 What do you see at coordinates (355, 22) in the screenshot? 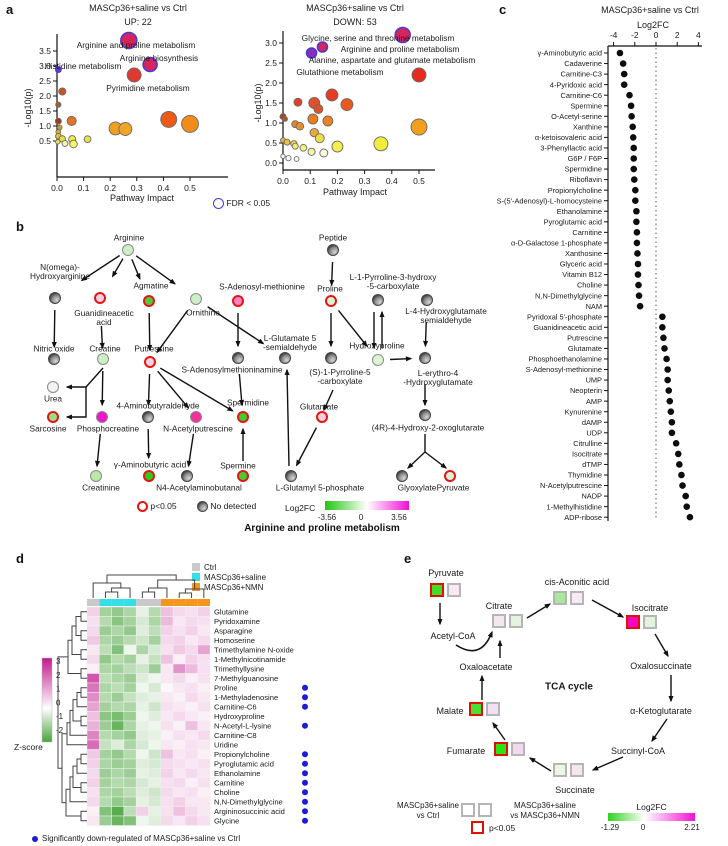
I see `chart-text: DOWN: 53` at bounding box center [355, 22].